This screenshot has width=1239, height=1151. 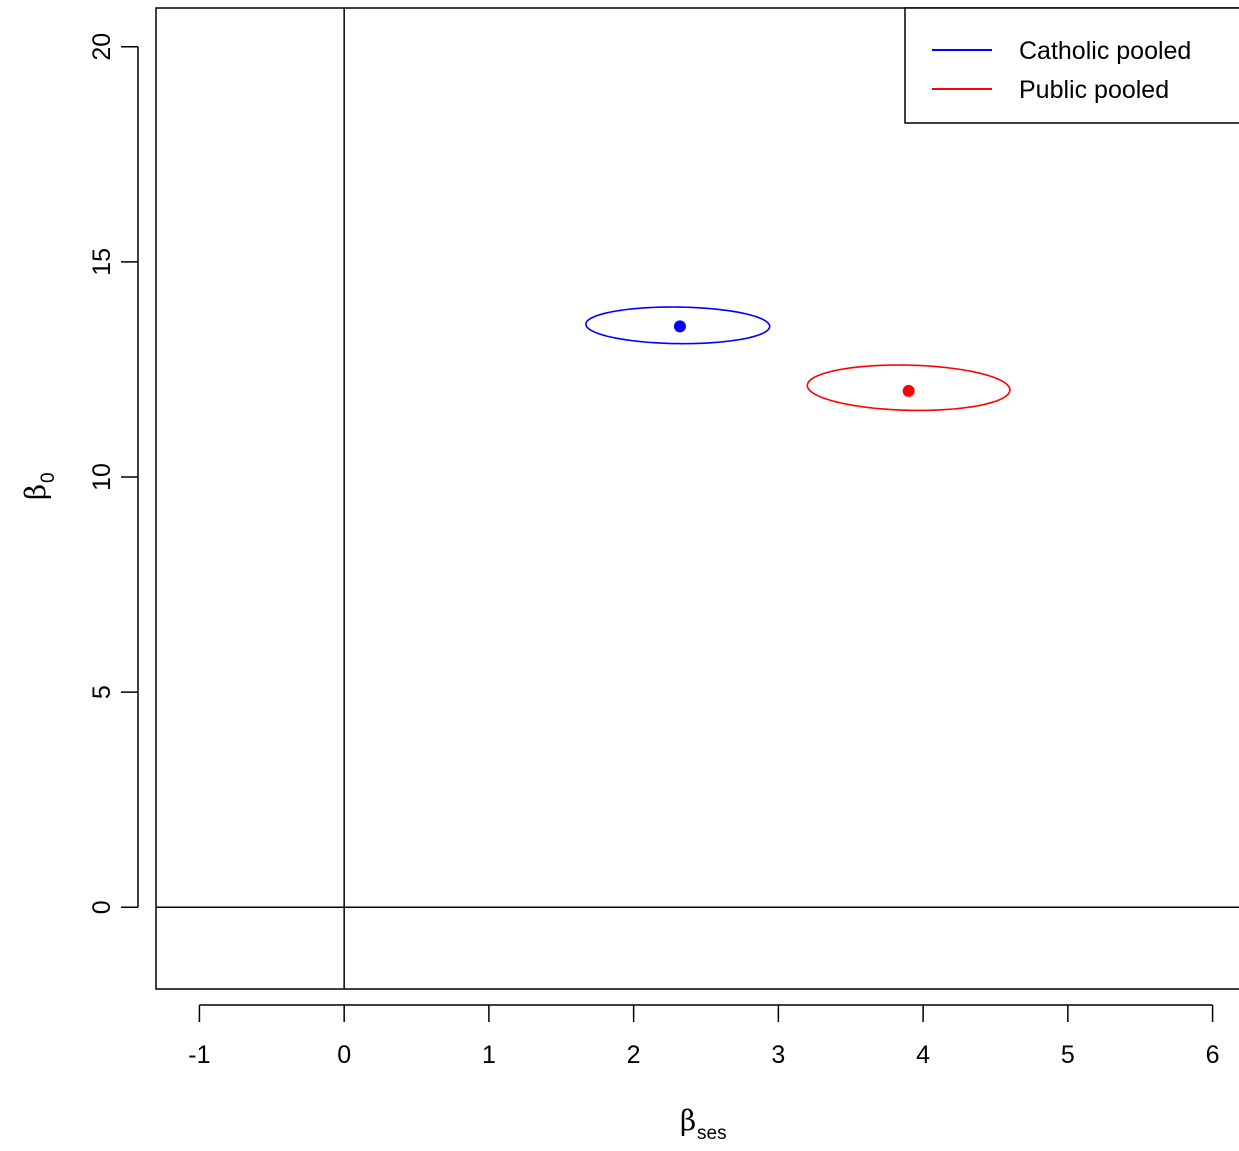 What do you see at coordinates (35, 492) in the screenshot?
I see `y-axis-title-symbol: β` at bounding box center [35, 492].